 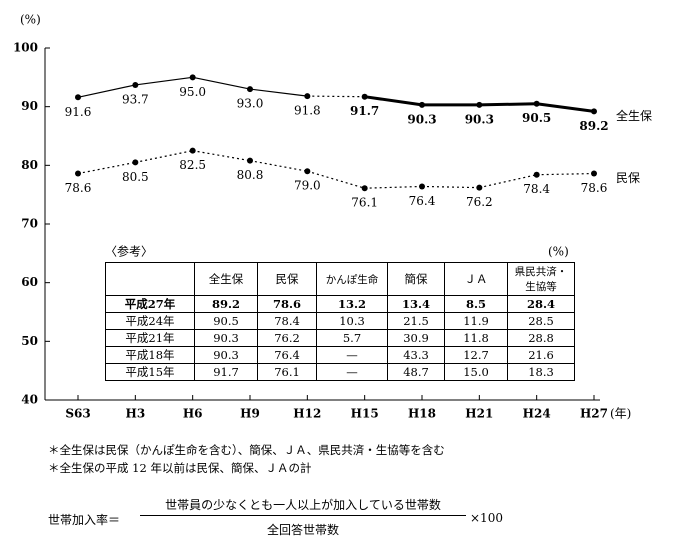 What do you see at coordinates (476, 304) in the screenshot?
I see `table-cell: 8.5` at bounding box center [476, 304].